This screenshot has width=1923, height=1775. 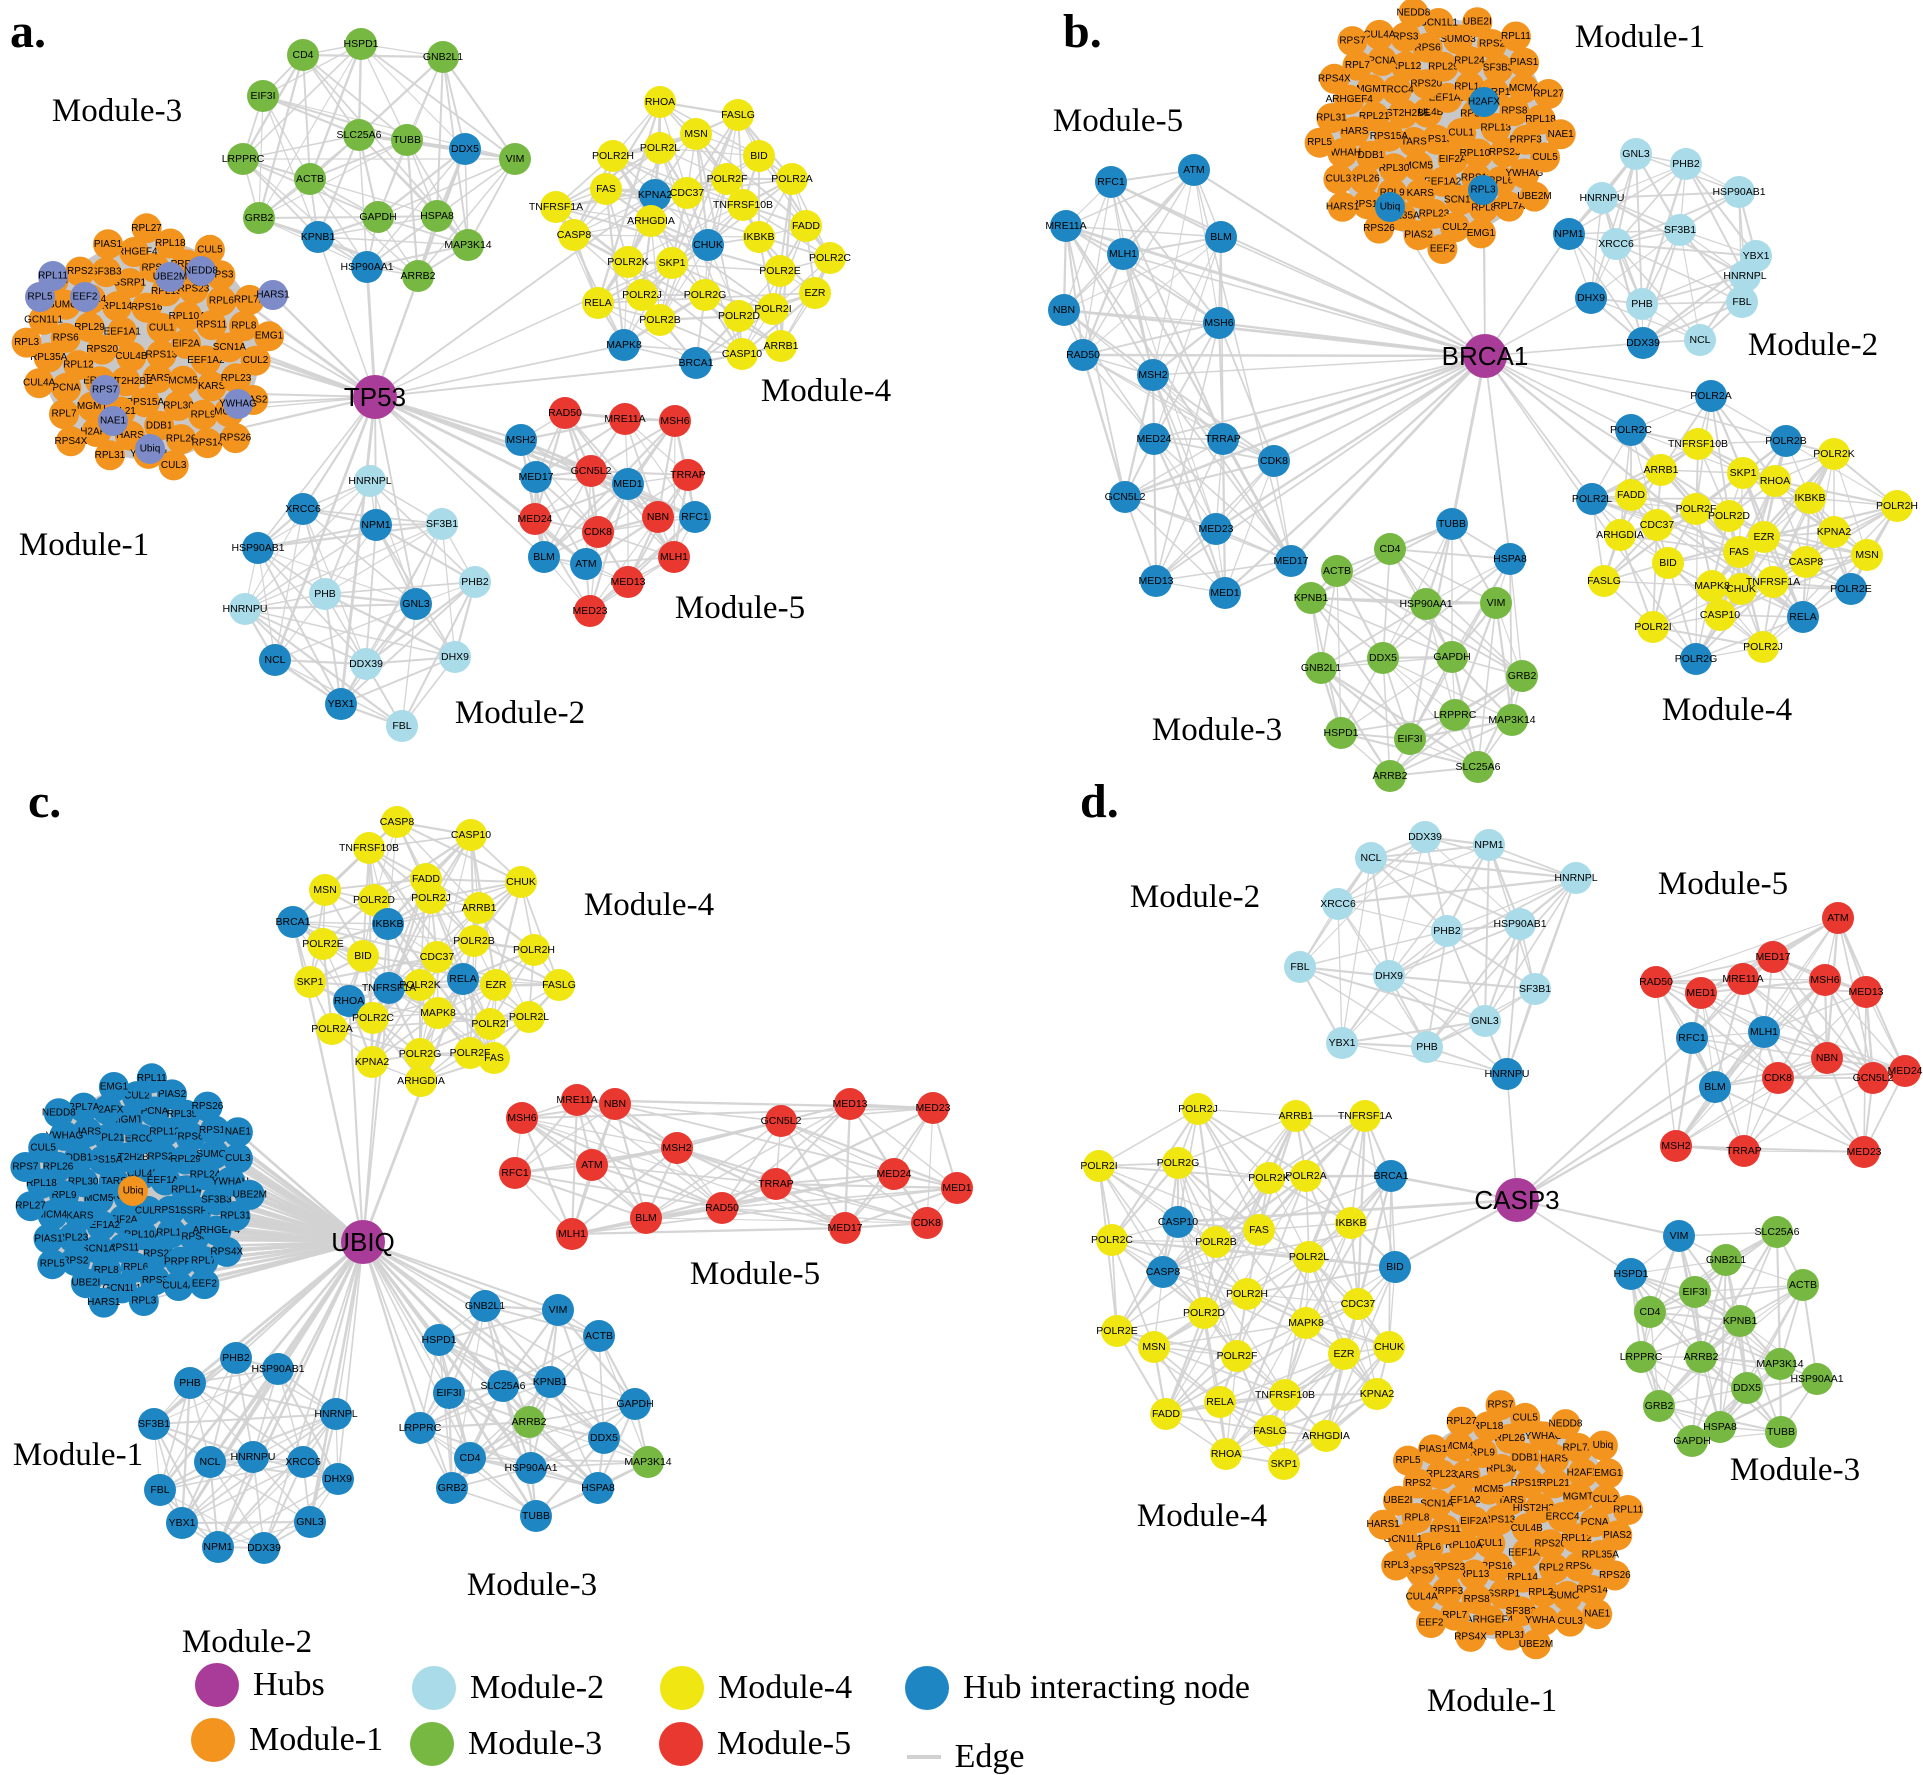 What do you see at coordinates (1653, 627) in the screenshot?
I see `gene-node-POLR2I` at bounding box center [1653, 627].